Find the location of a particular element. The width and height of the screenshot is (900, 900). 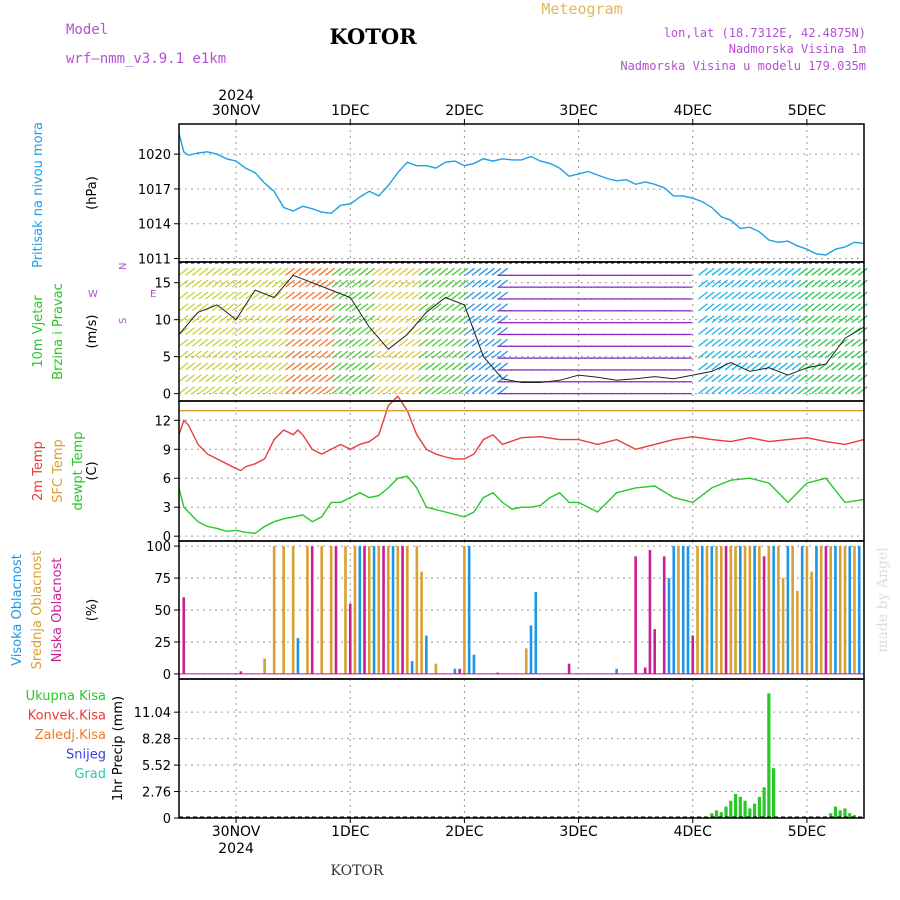

cloud-bar-high_cloud is located at coordinates (702, 610).